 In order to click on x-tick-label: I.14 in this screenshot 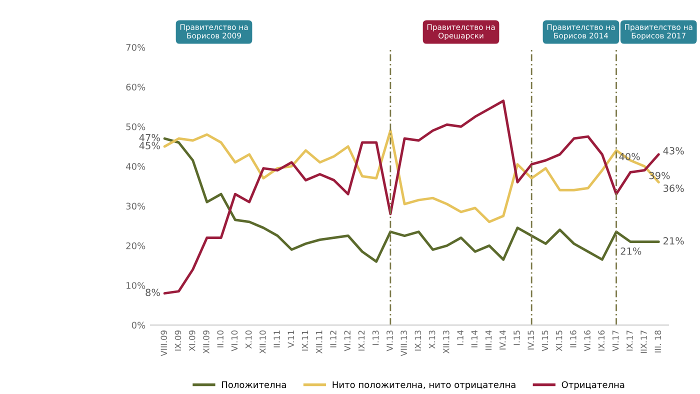, I will do `click(460, 337)`.